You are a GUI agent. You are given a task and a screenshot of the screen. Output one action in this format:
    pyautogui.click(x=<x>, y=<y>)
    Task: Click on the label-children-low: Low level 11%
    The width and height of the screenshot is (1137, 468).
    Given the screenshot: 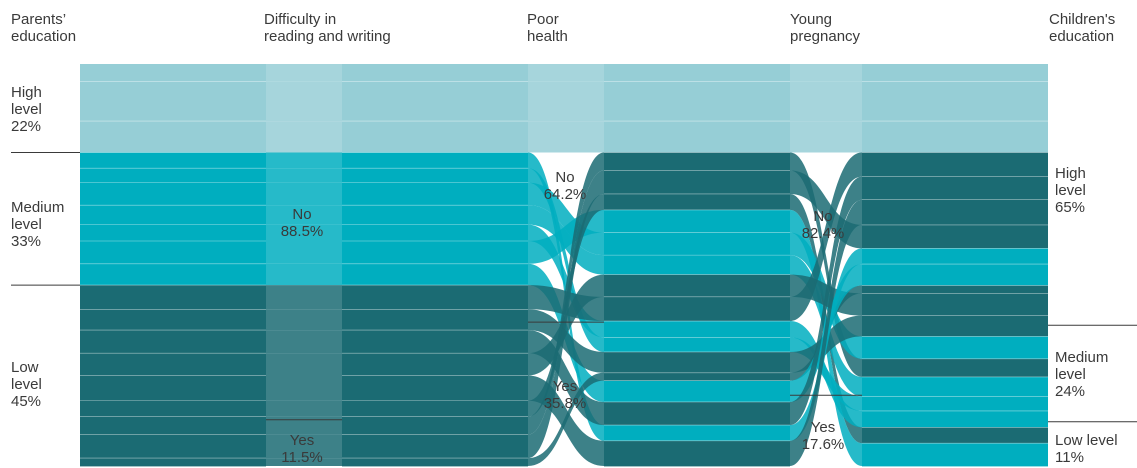 What is the action you would take?
    pyautogui.click(x=1086, y=449)
    